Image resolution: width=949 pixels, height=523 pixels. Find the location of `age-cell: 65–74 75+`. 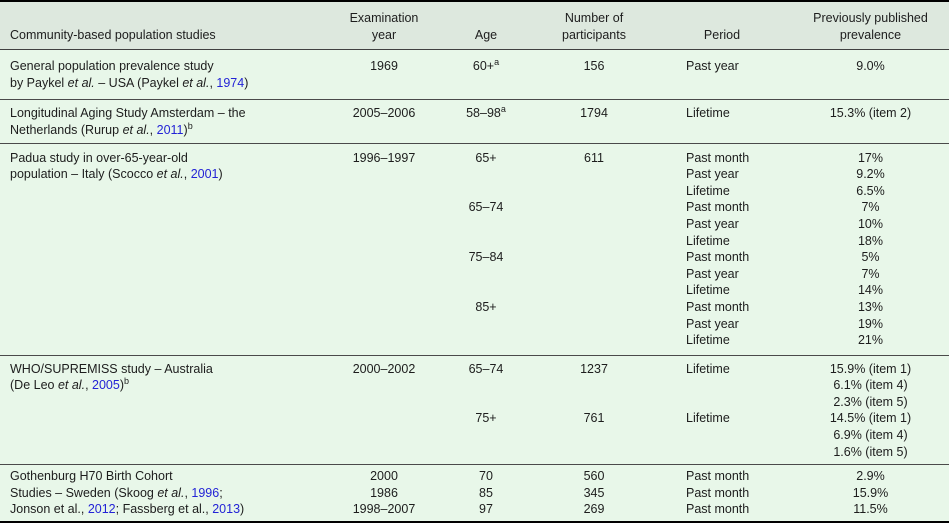

age-cell: 65–74 75+ is located at coordinates (486, 409).